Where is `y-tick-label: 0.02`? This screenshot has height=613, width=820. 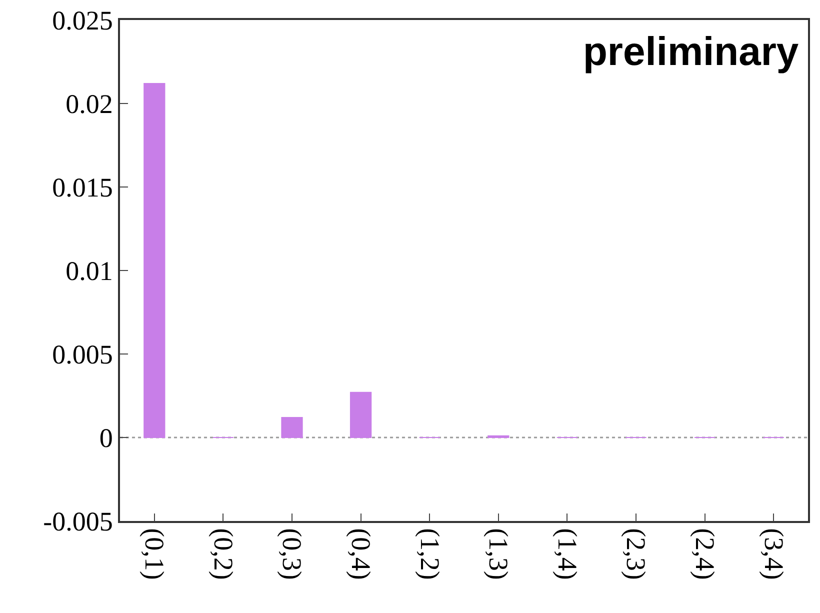 y-tick-label: 0.02 is located at coordinates (89, 103).